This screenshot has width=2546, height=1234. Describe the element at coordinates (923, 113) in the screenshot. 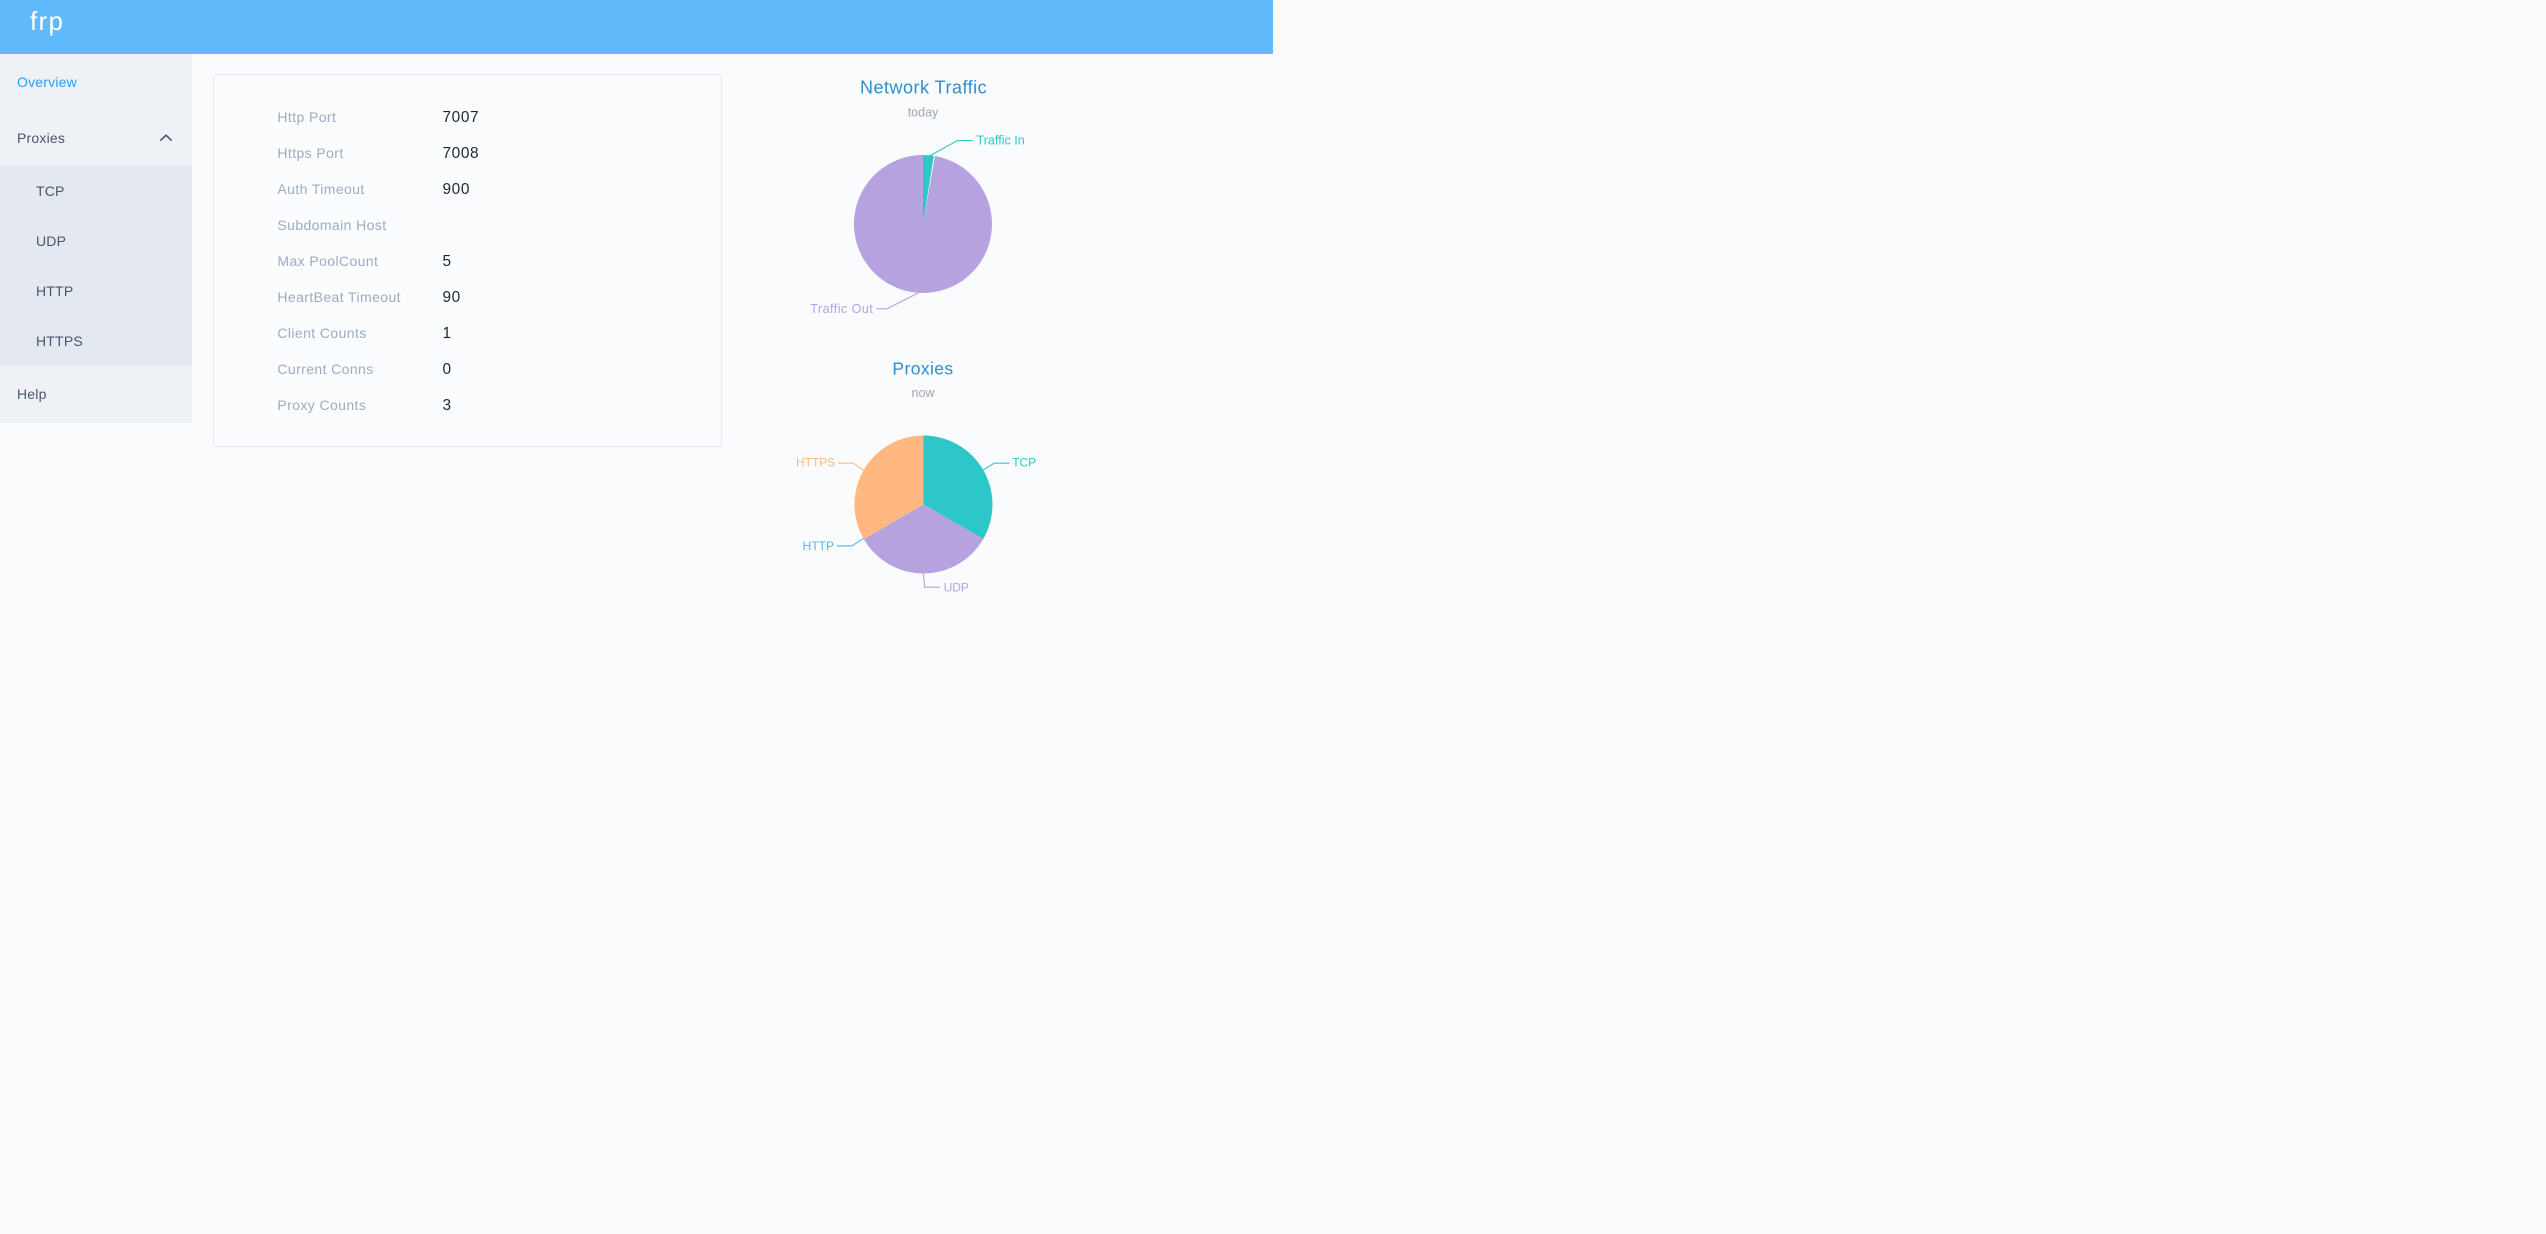

I see `svg-text: today` at that location.